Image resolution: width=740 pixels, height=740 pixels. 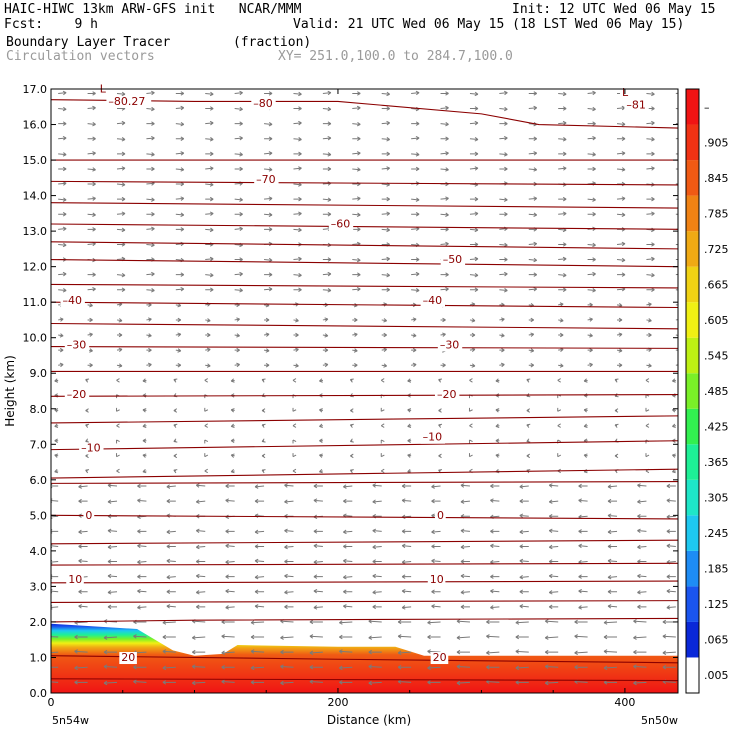 I want to click on y-tick-label: 13.0, so click(x=35, y=231).